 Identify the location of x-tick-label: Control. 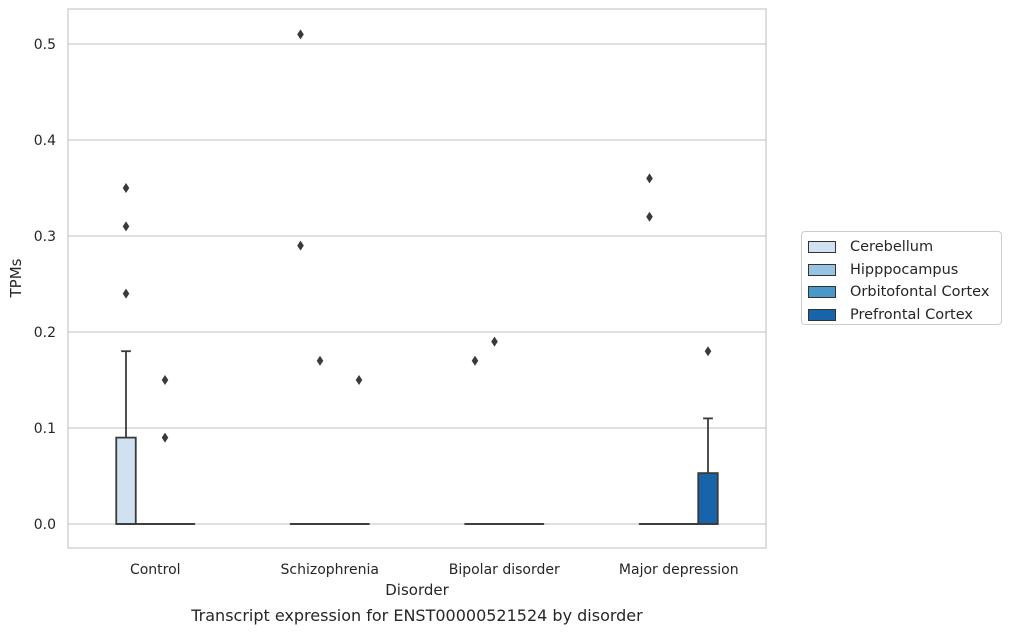
(155, 570).